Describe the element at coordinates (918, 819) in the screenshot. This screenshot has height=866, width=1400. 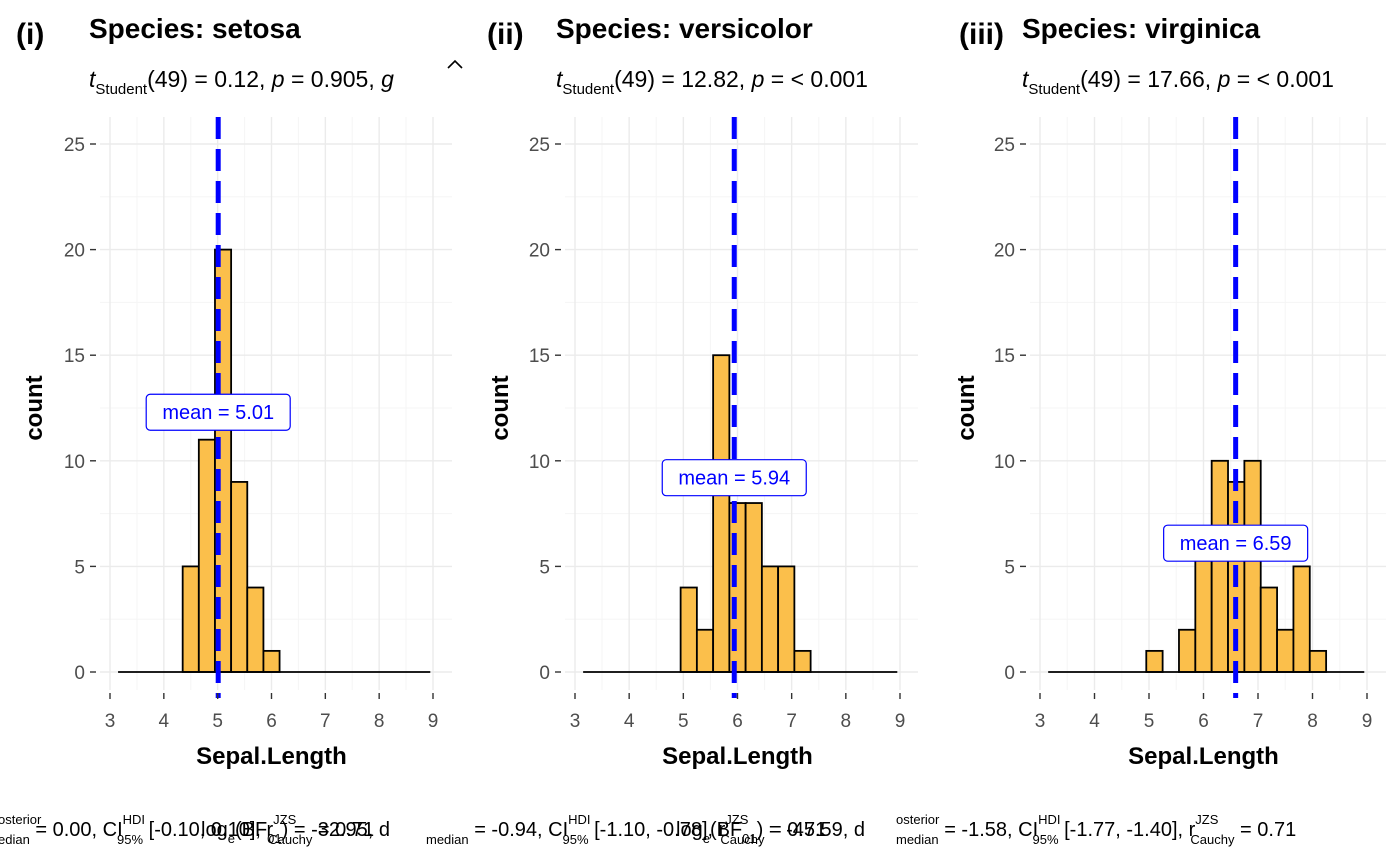
I see `caption-posterior-superscript: osterior` at that location.